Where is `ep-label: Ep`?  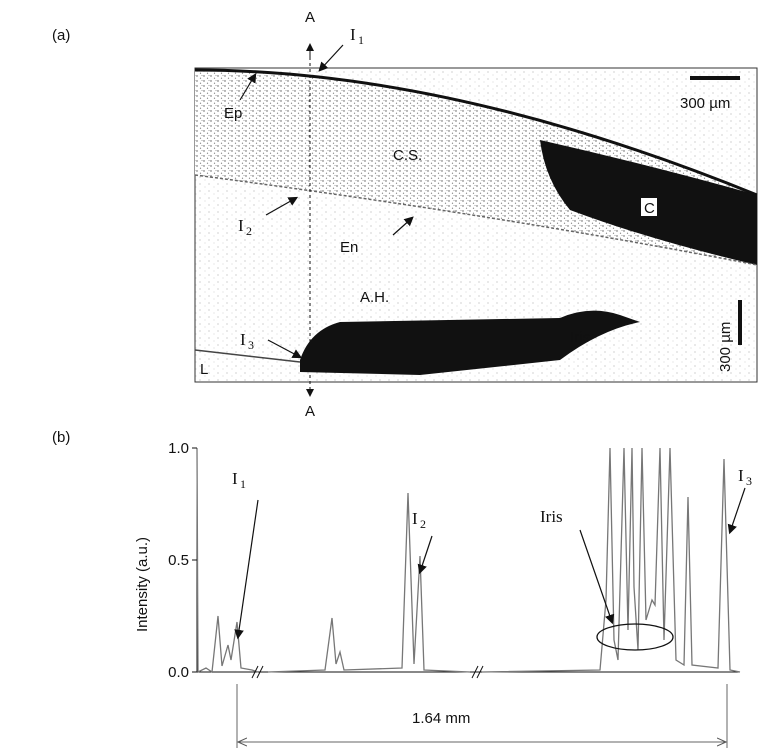 ep-label: Ep is located at coordinates (233, 113).